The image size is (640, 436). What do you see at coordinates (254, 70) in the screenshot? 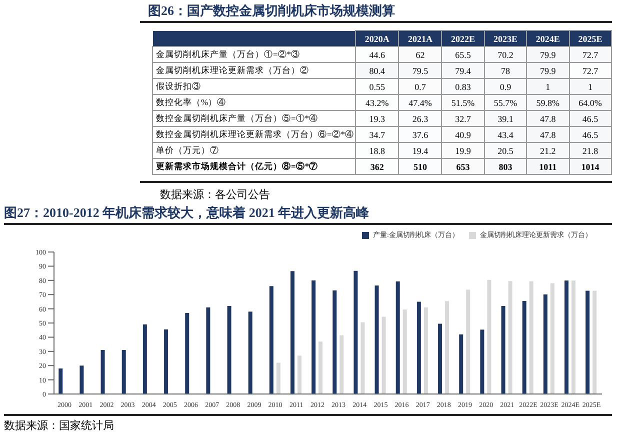
I see `y-tick-label: 金属切削机床理论更新需求（万台）②` at bounding box center [254, 70].